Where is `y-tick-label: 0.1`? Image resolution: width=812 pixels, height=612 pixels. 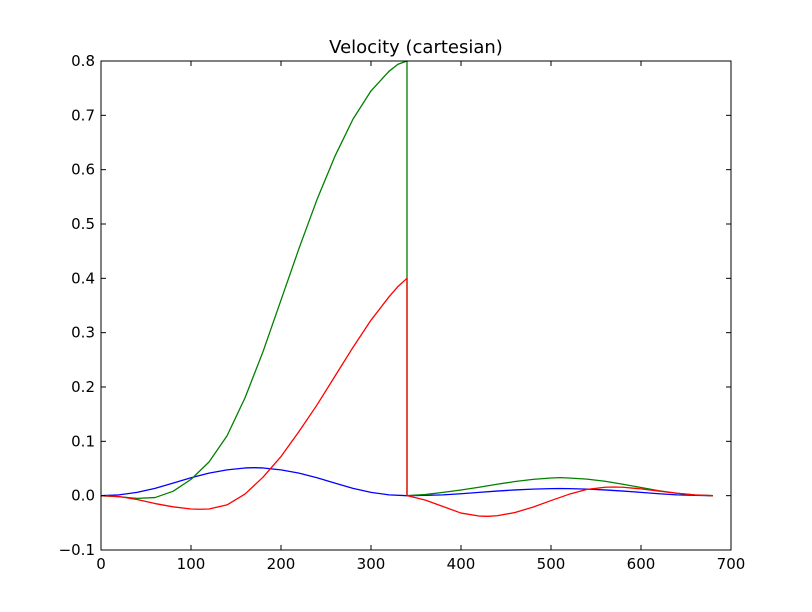
y-tick-label: 0.1 is located at coordinates (83, 441).